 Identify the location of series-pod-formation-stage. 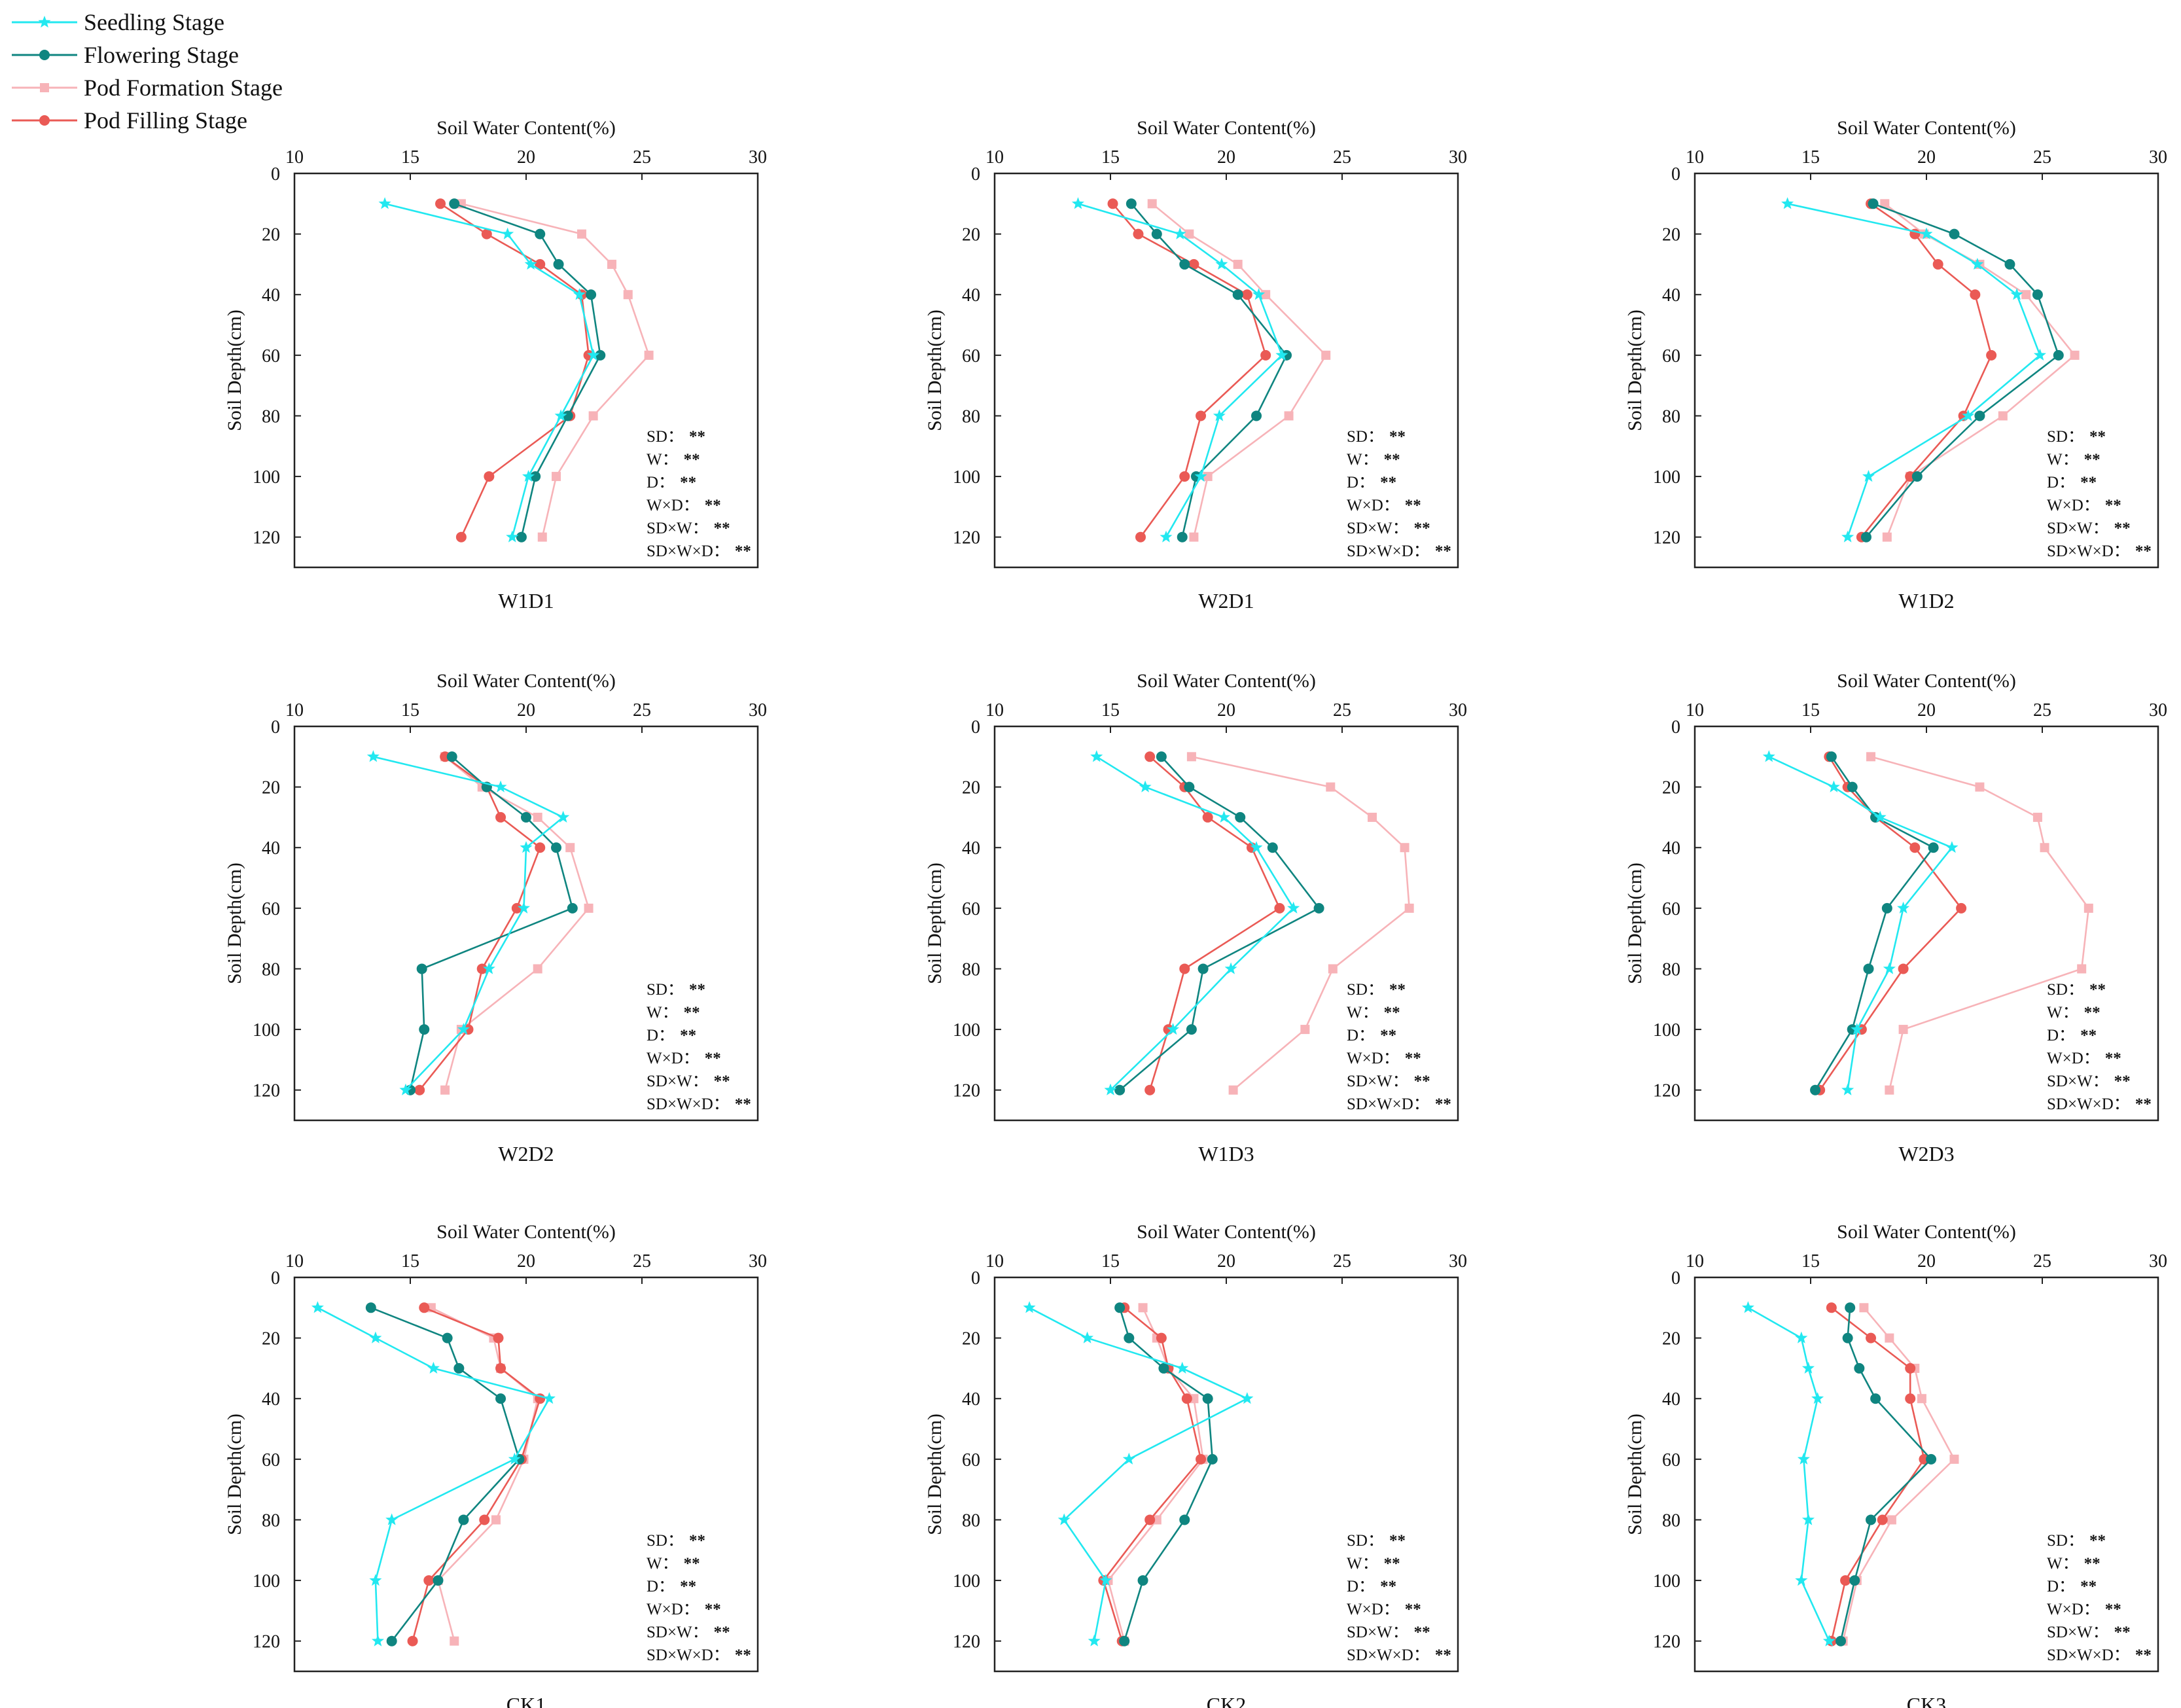
(517, 924).